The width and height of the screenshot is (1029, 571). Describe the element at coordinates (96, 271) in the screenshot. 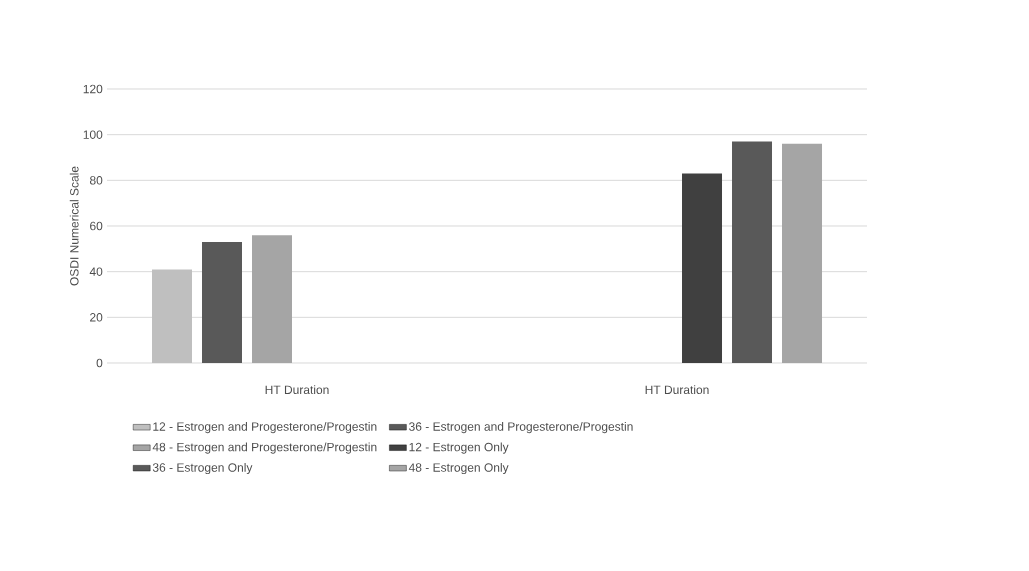

I see `y-tick-label: 40` at that location.